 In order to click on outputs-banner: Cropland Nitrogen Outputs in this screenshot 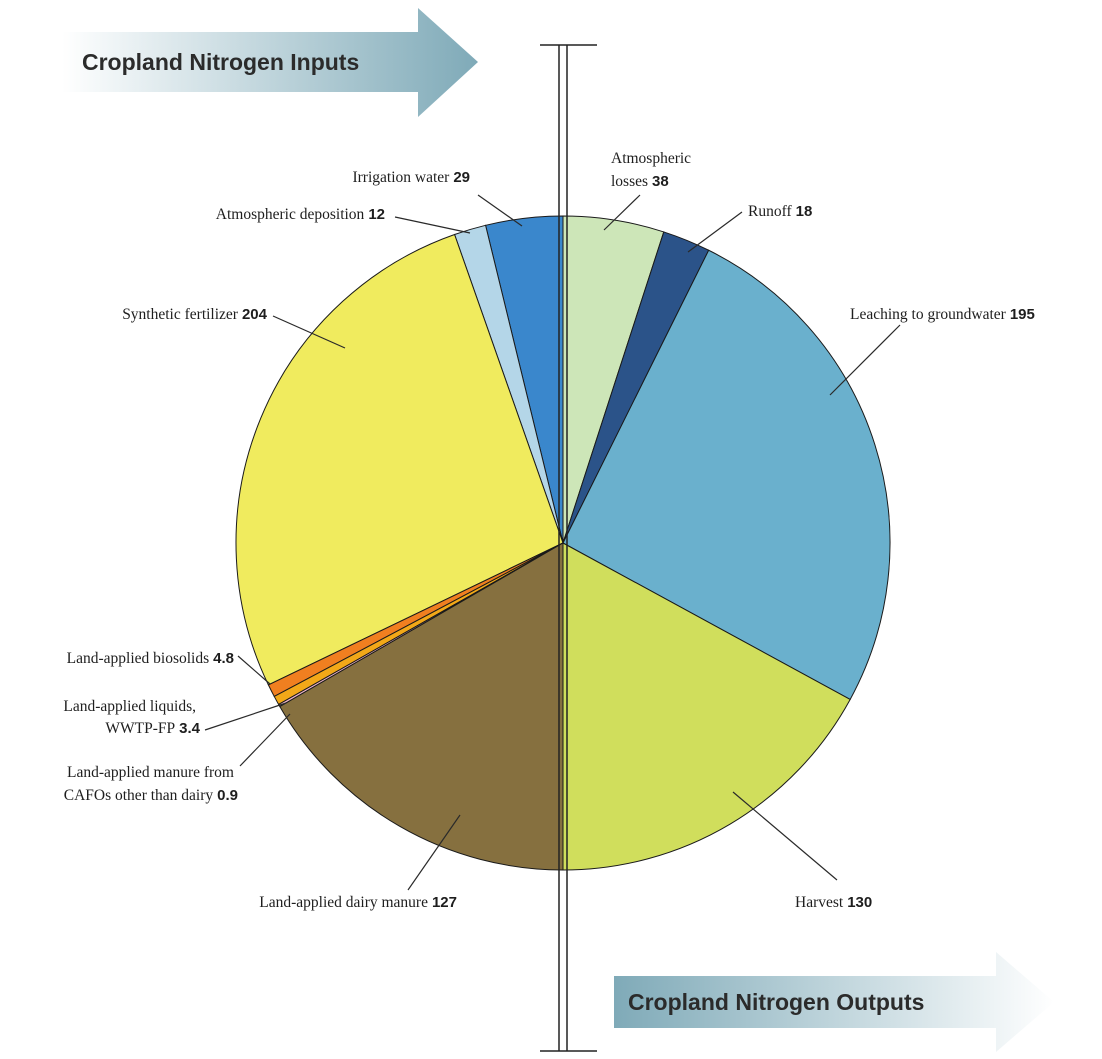, I will do `click(834, 1002)`.